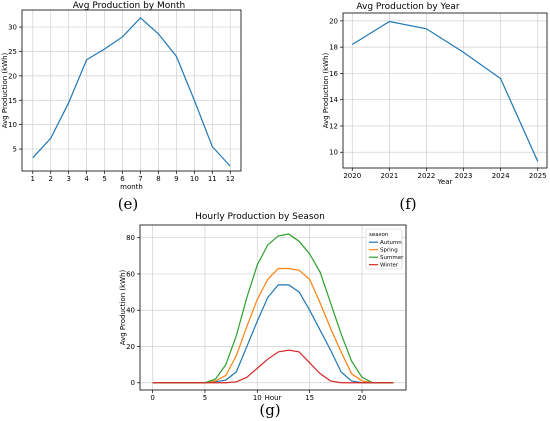 This screenshot has height=421, width=550. Describe the element at coordinates (352, 176) in the screenshot. I see `x-tick-label: 2020` at that location.